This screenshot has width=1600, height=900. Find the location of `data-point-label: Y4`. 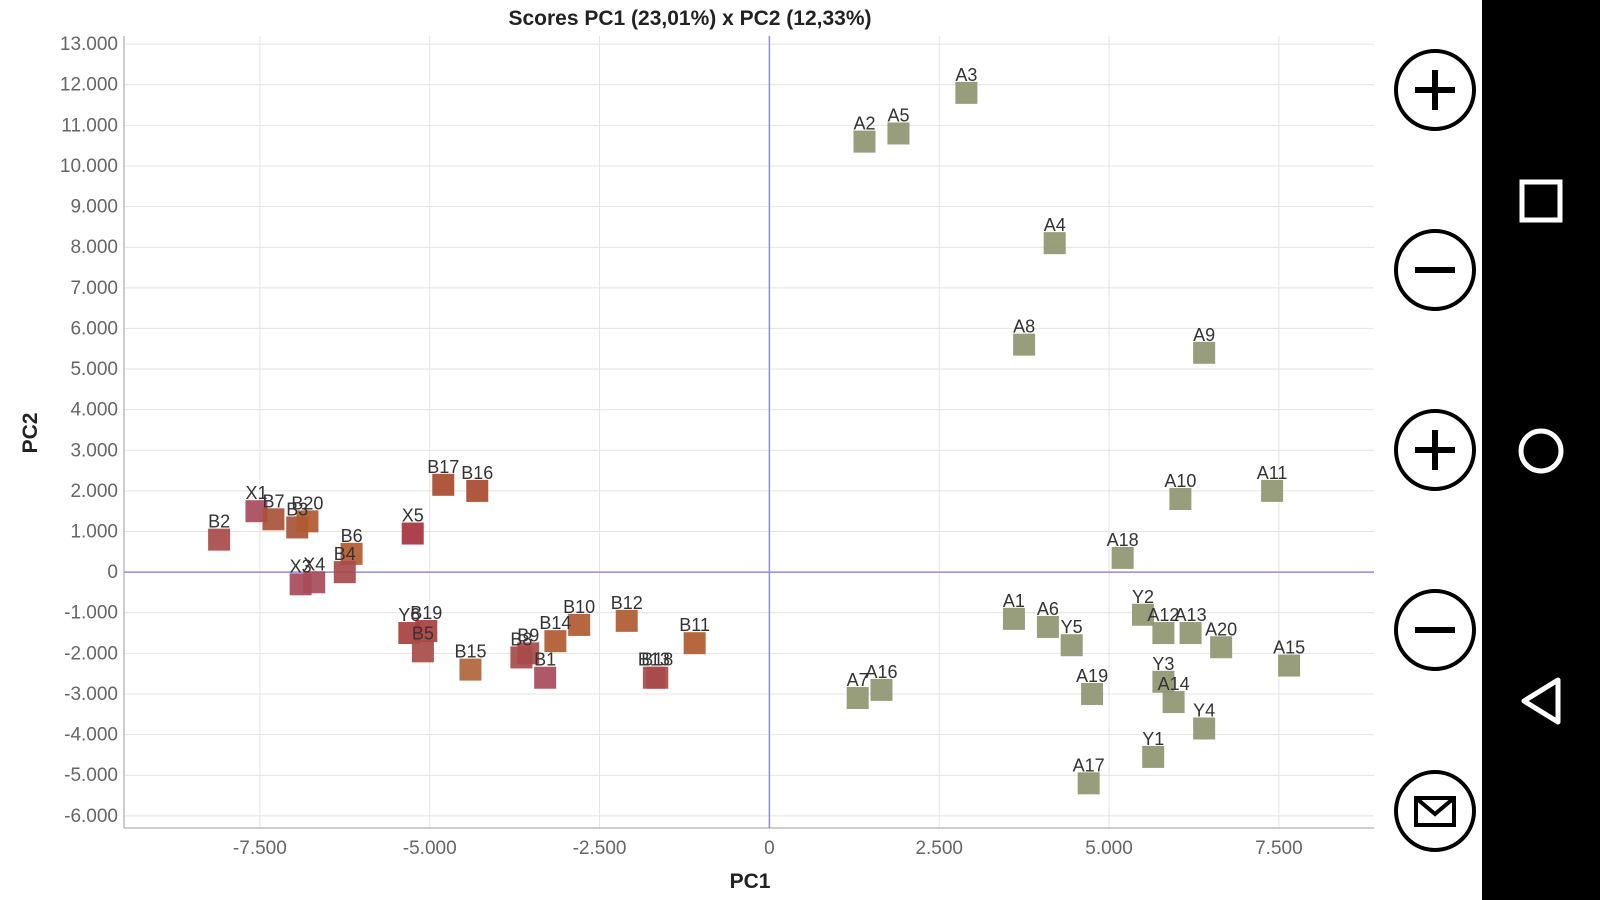

data-point-label: Y4 is located at coordinates (1204, 710).